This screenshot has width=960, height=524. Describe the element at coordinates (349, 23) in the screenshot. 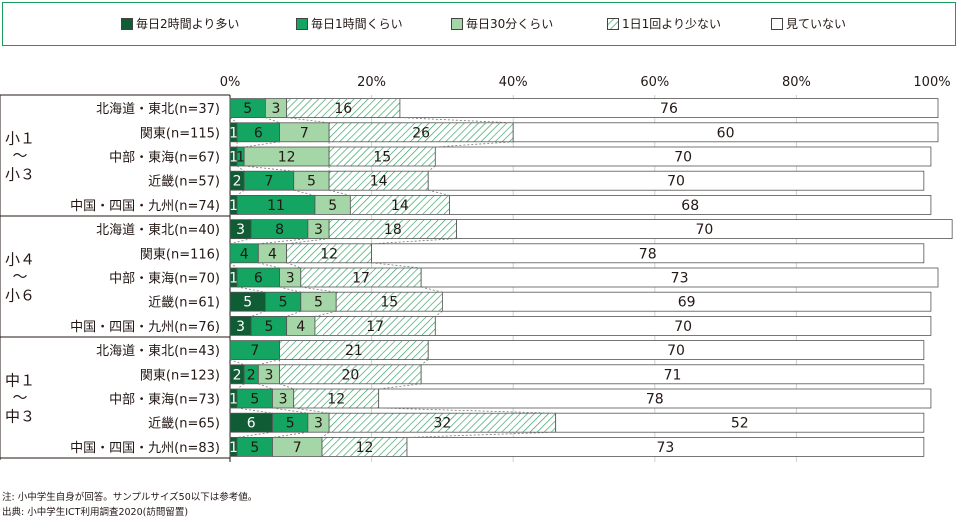

I see `legend-item: 毎日1時間くらい` at that location.